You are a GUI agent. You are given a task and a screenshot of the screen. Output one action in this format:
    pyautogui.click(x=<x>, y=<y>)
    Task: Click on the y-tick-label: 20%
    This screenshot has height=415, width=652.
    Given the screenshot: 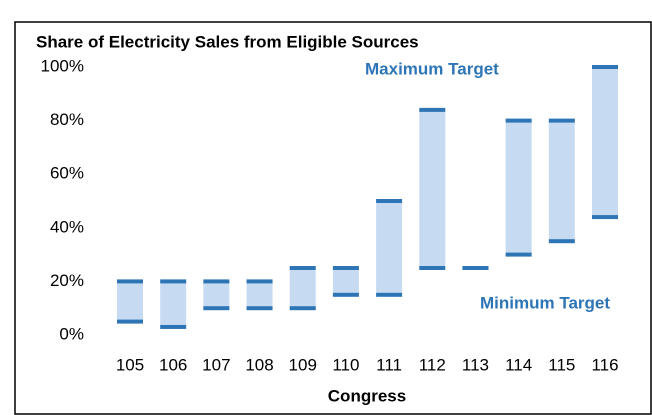 What is the action you would take?
    pyautogui.click(x=67, y=280)
    